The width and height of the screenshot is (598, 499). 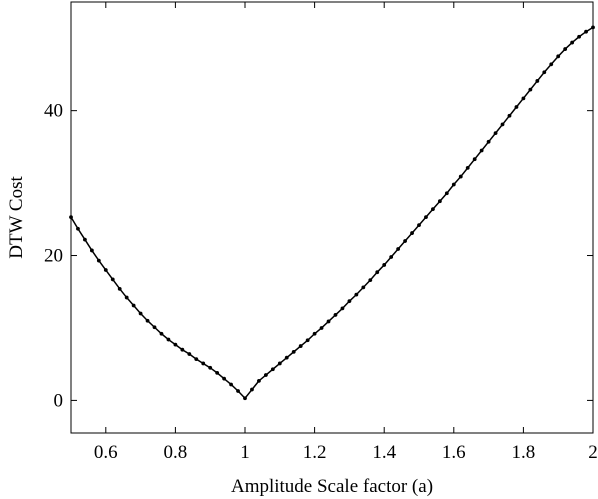 What do you see at coordinates (53, 111) in the screenshot?
I see `y-tick-label: 40` at bounding box center [53, 111].